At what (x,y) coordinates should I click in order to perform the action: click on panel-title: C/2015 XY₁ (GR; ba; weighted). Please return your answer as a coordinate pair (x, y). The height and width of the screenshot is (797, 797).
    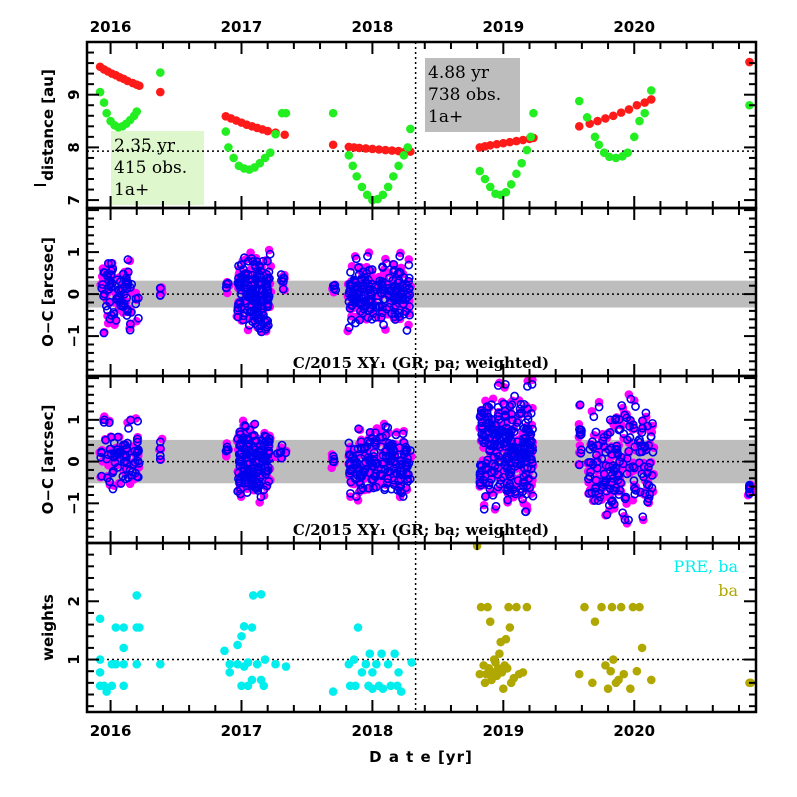
    Looking at the image, I should click on (421, 530).